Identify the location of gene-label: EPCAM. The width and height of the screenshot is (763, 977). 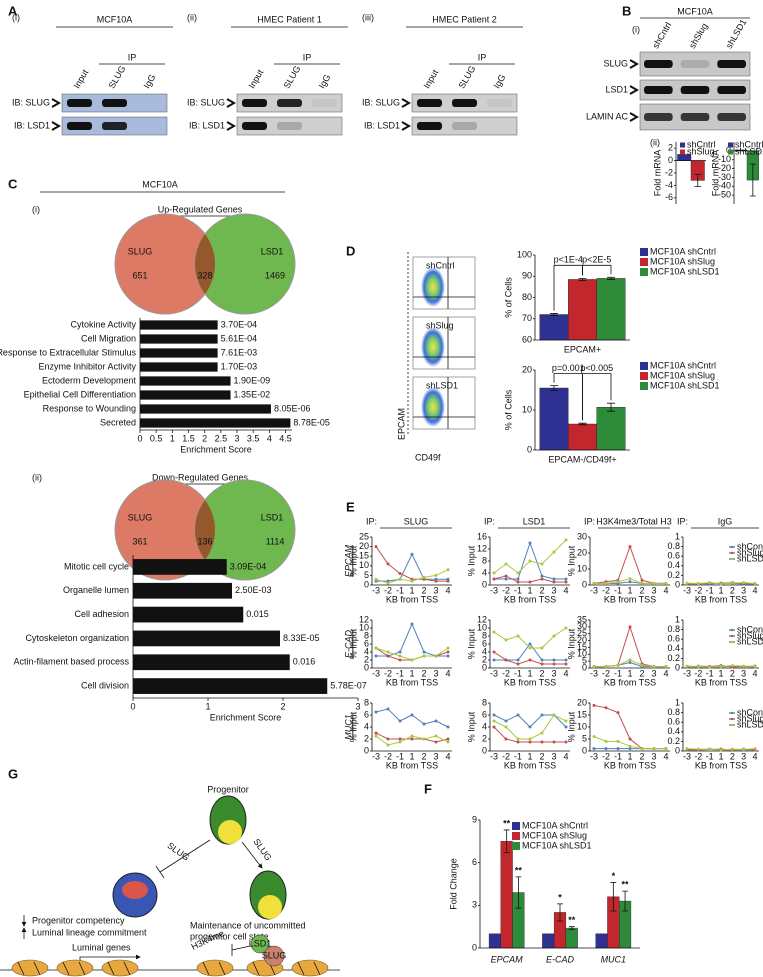
(348, 560).